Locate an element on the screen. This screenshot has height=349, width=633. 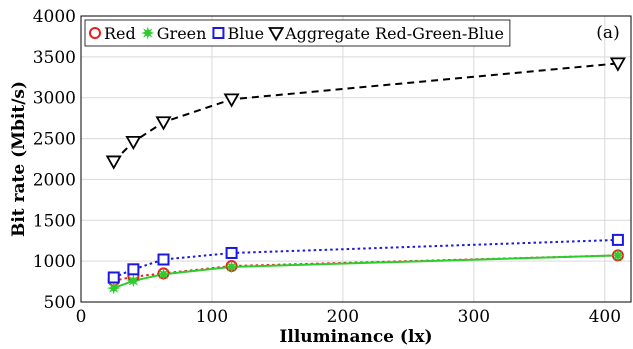
y-tick-label: 3500 is located at coordinates (54, 58).